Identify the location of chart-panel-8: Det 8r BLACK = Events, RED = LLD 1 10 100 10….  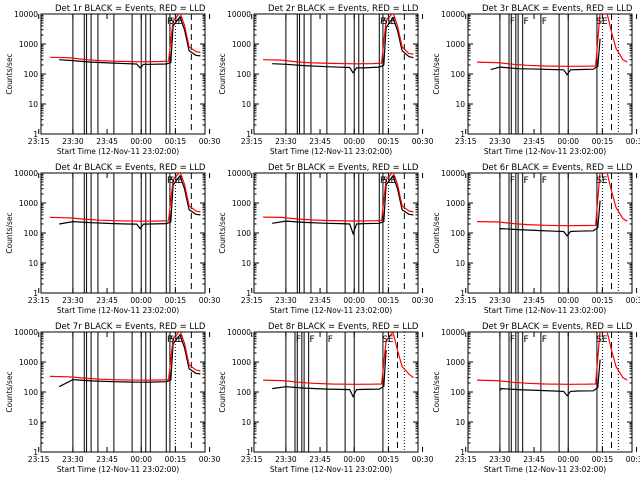
(326, 398).